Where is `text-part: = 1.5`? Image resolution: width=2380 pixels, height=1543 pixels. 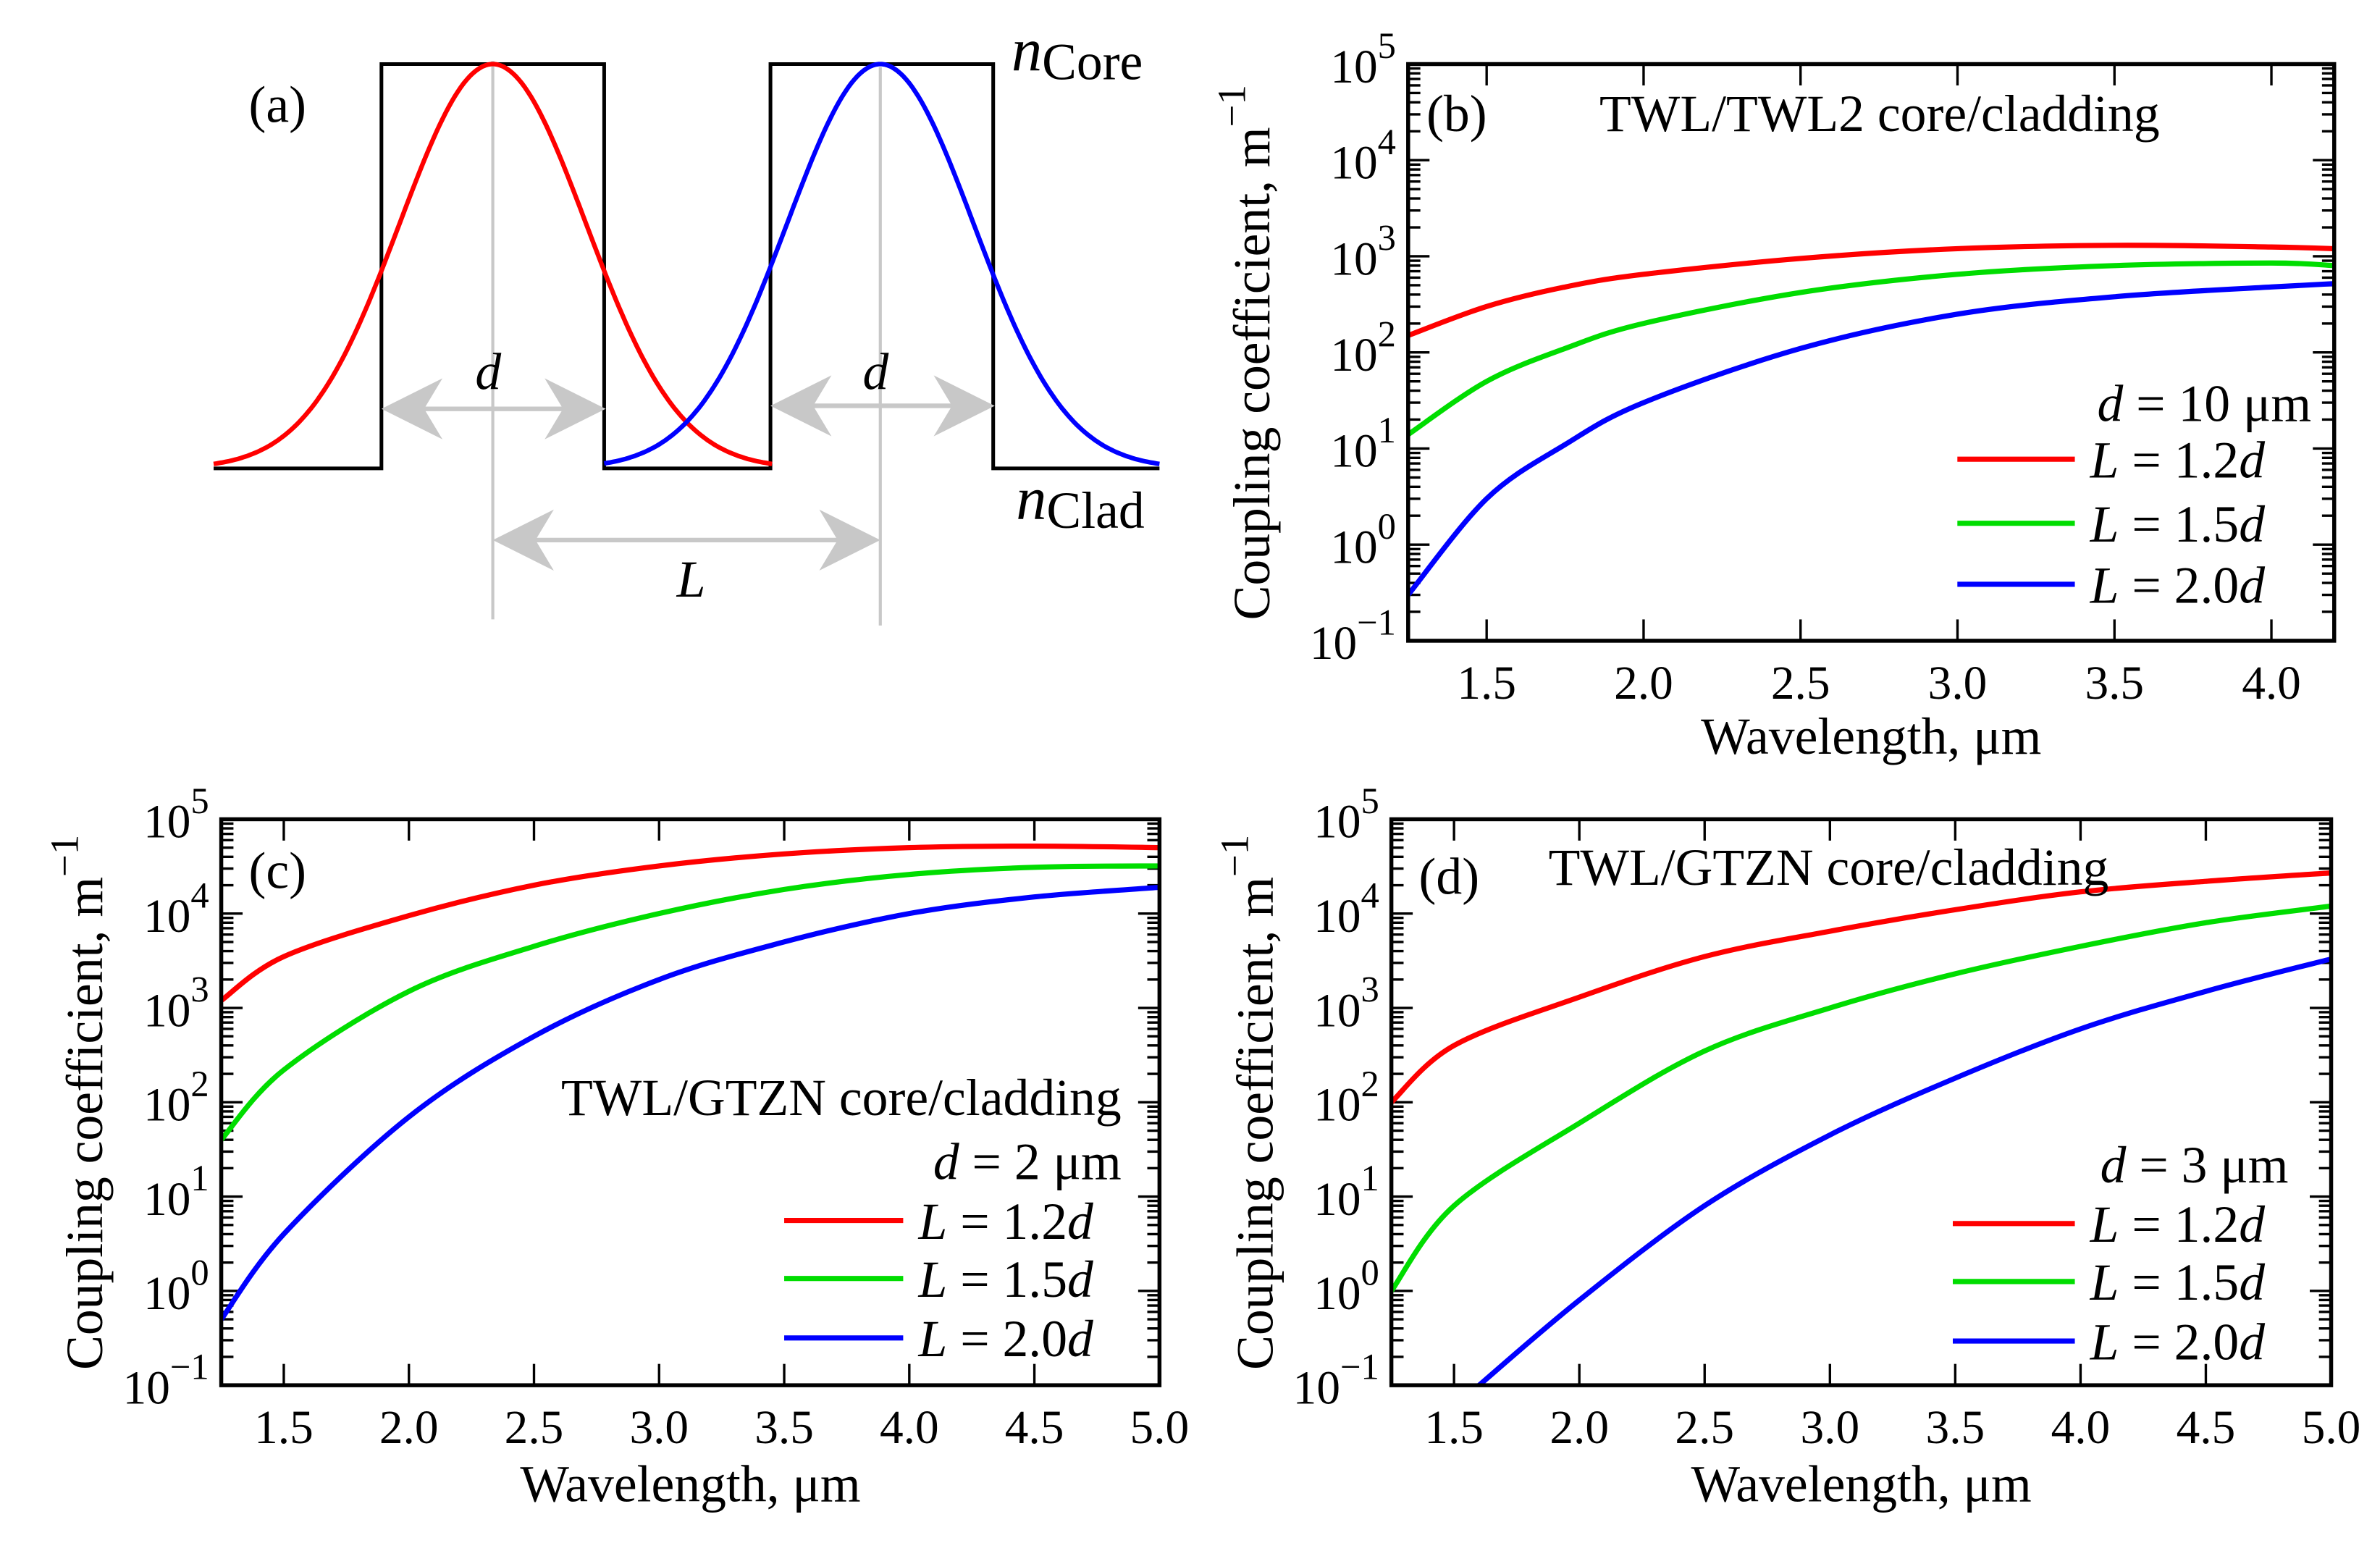
text-part: = 1.5 is located at coordinates (2179, 525).